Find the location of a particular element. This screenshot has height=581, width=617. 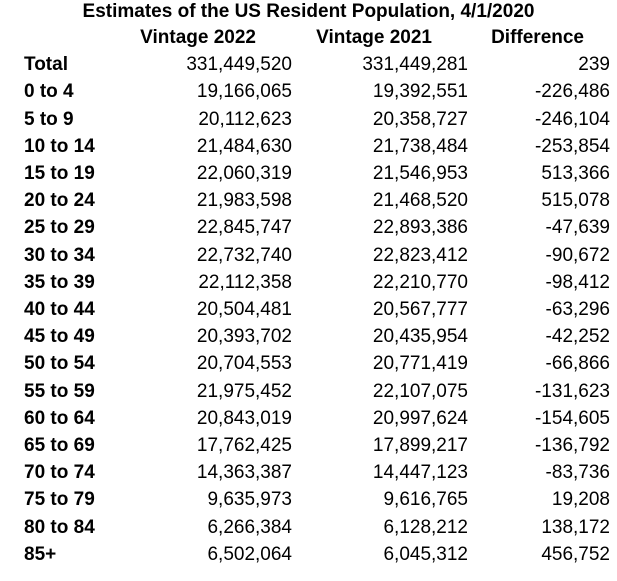

cell-difference: 513,366 is located at coordinates (575, 174).